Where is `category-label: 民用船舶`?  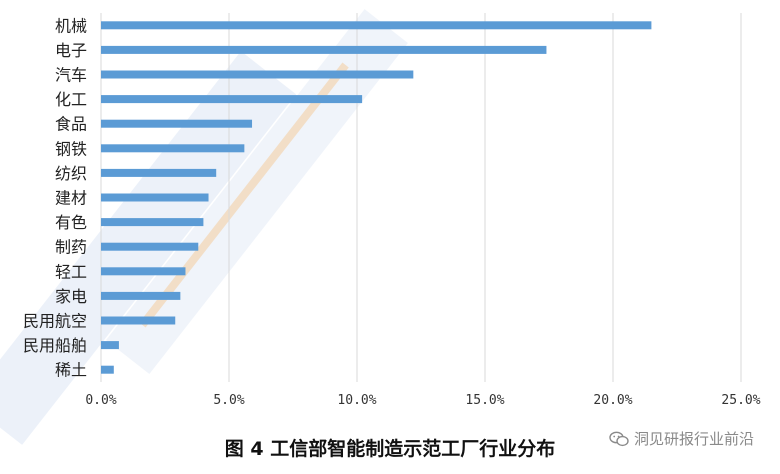 category-label: 民用船舶 is located at coordinates (55, 345).